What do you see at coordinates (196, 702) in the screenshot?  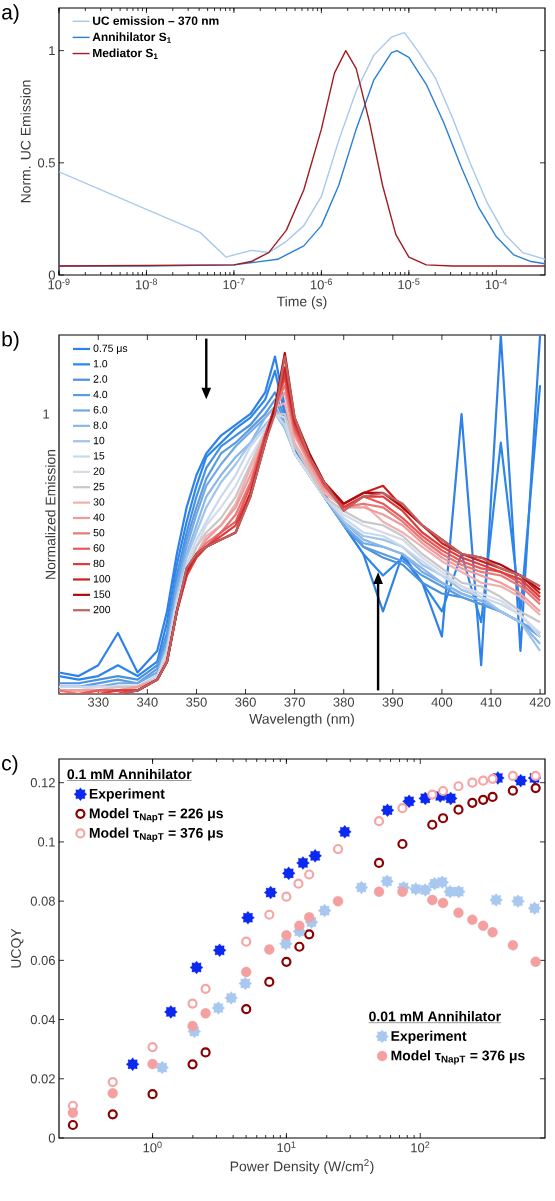 I see `x-tick-label: 350` at bounding box center [196, 702].